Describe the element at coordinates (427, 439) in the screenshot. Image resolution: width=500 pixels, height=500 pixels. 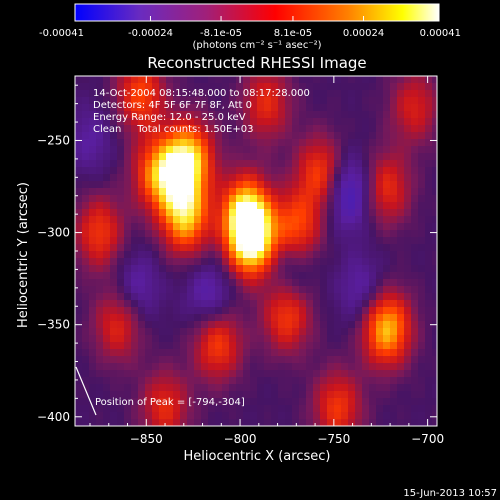
I see `x-tick-label: −700` at that location.